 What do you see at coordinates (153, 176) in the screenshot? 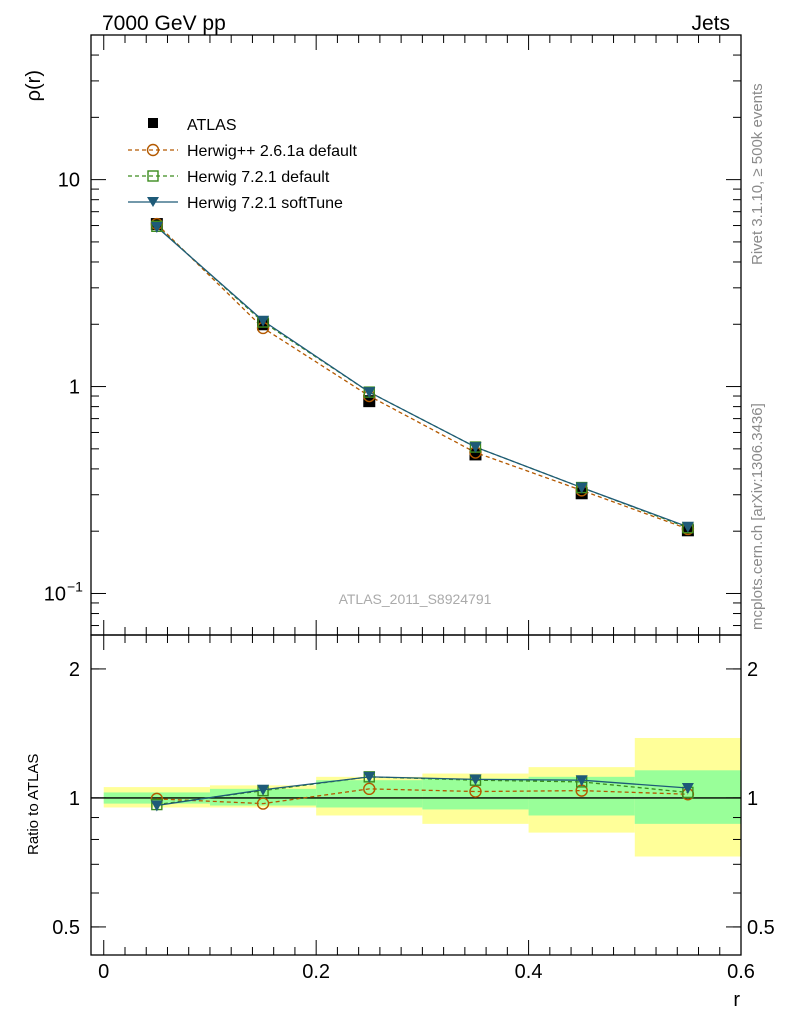
I see `legend-marker-herwig721` at bounding box center [153, 176].